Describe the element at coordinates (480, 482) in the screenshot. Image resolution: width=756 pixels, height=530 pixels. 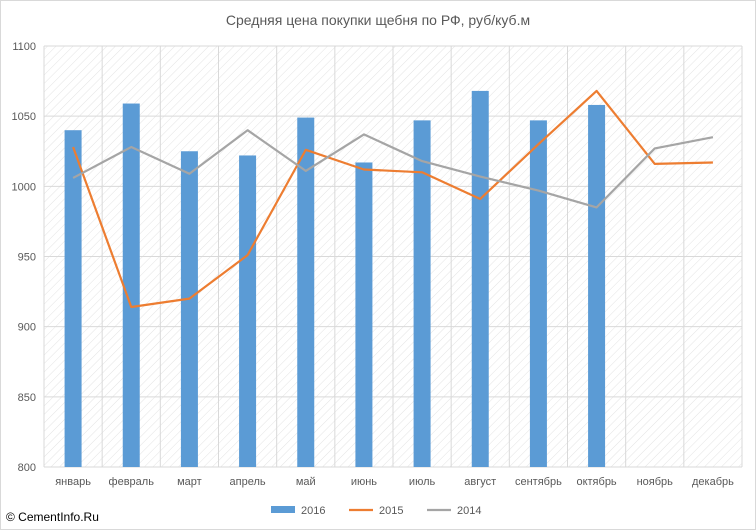
I see `x-tick-label: август` at that location.